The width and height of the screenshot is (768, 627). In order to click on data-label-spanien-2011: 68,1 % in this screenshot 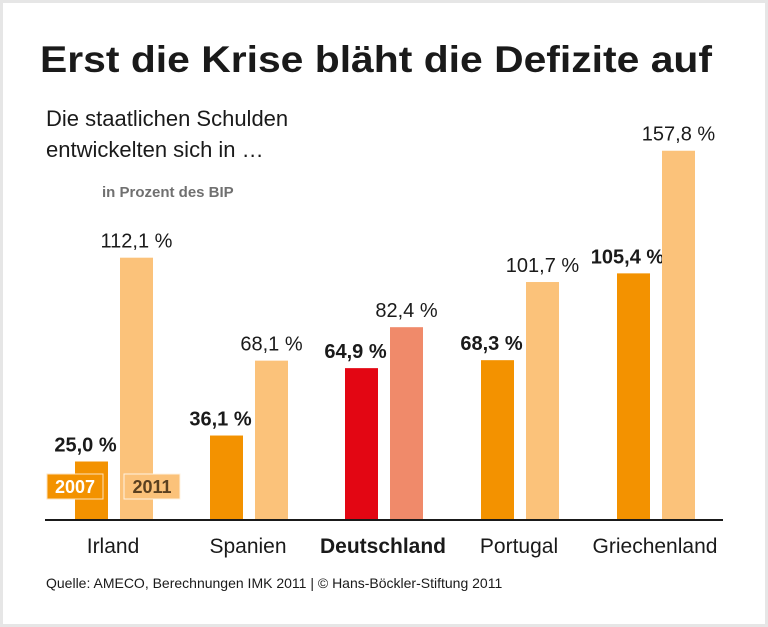, I will do `click(271, 345)`.